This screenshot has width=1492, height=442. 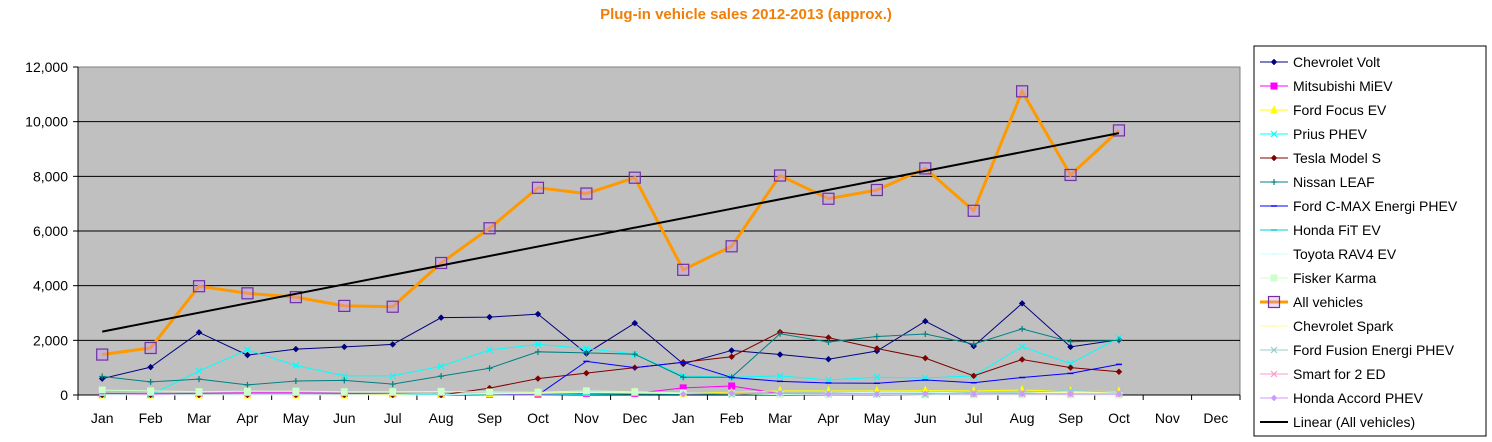 What do you see at coordinates (50, 176) in the screenshot?
I see `y-tick-label: 8,000` at bounding box center [50, 176].